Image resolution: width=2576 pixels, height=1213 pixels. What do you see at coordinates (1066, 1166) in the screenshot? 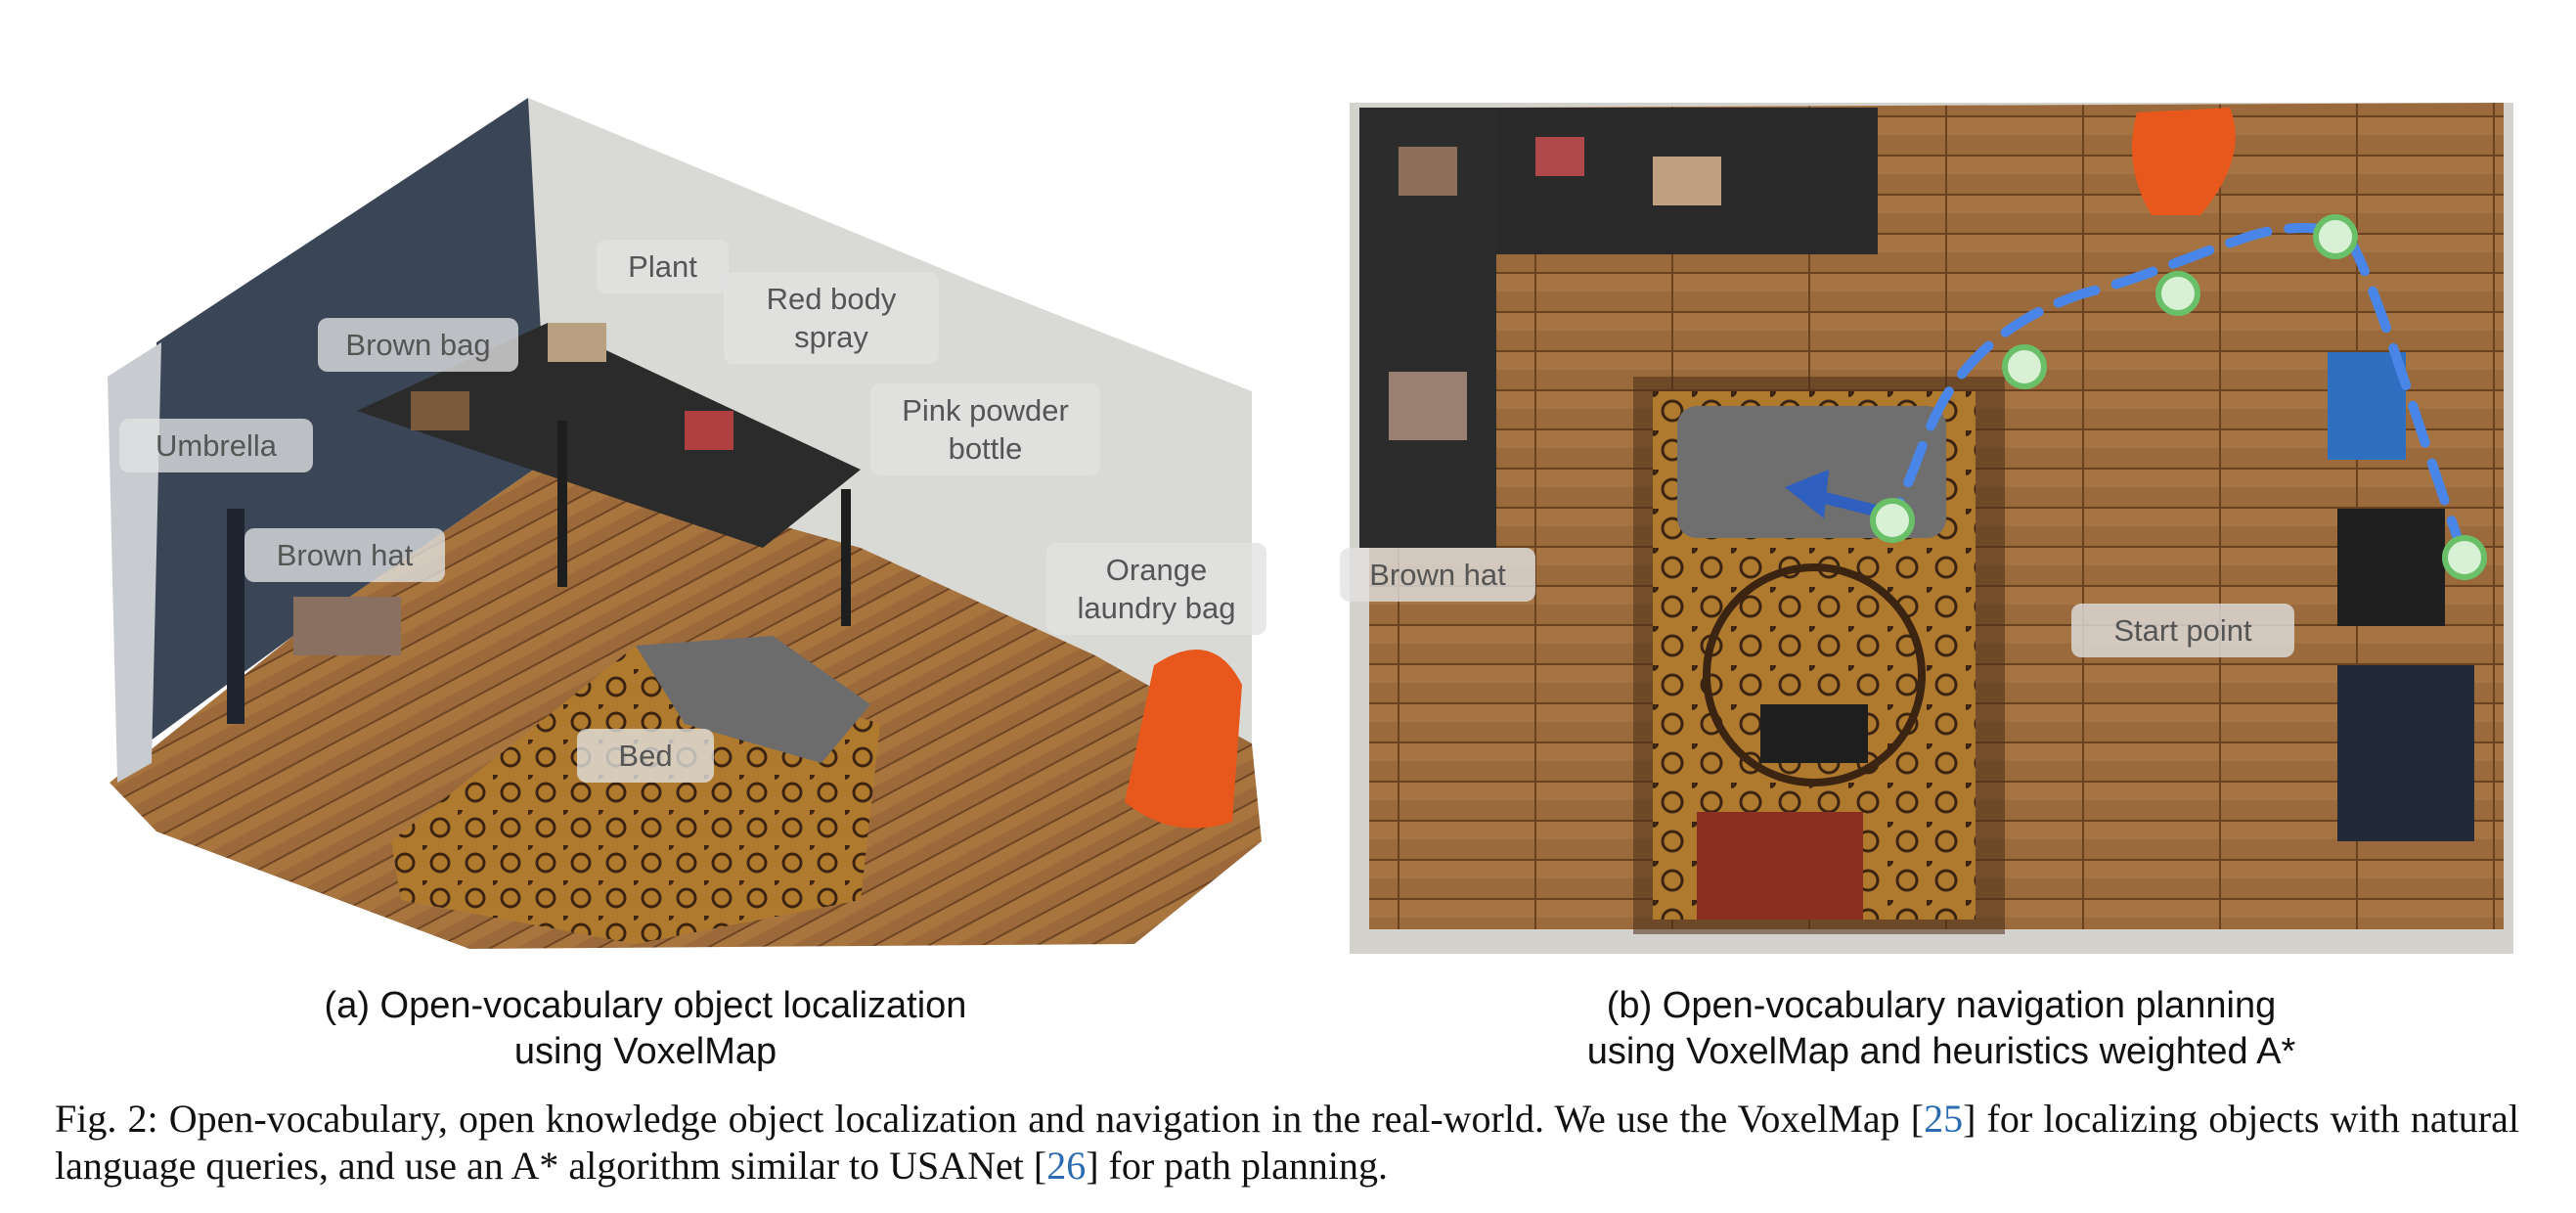
I see `citation-link-26: 26` at bounding box center [1066, 1166].